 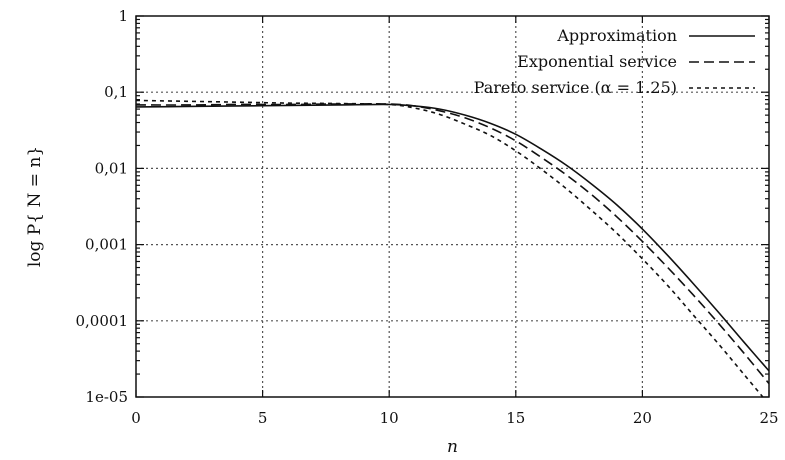 What do you see at coordinates (452, 447) in the screenshot?
I see `x-axis-label: n` at bounding box center [452, 447].